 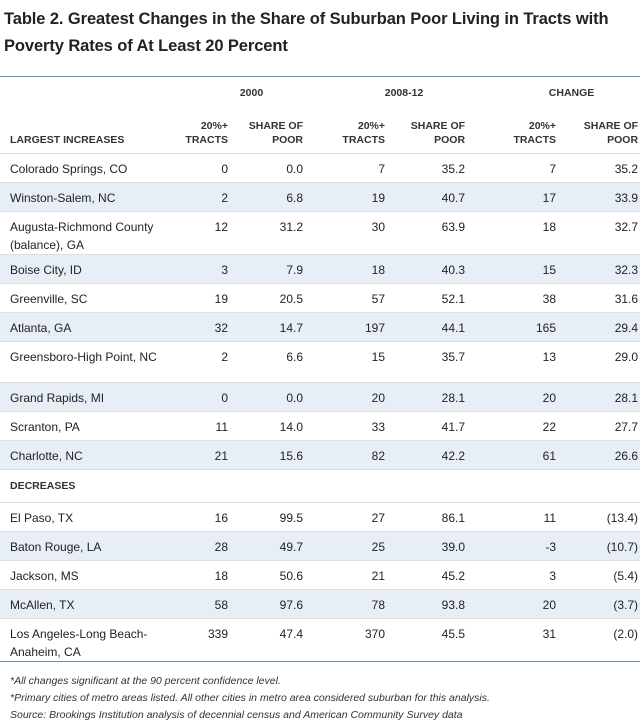 I want to click on table-row: Grand Rapids, MI 0 0.0 20 28.1 20 28.1, so click(x=320, y=397).